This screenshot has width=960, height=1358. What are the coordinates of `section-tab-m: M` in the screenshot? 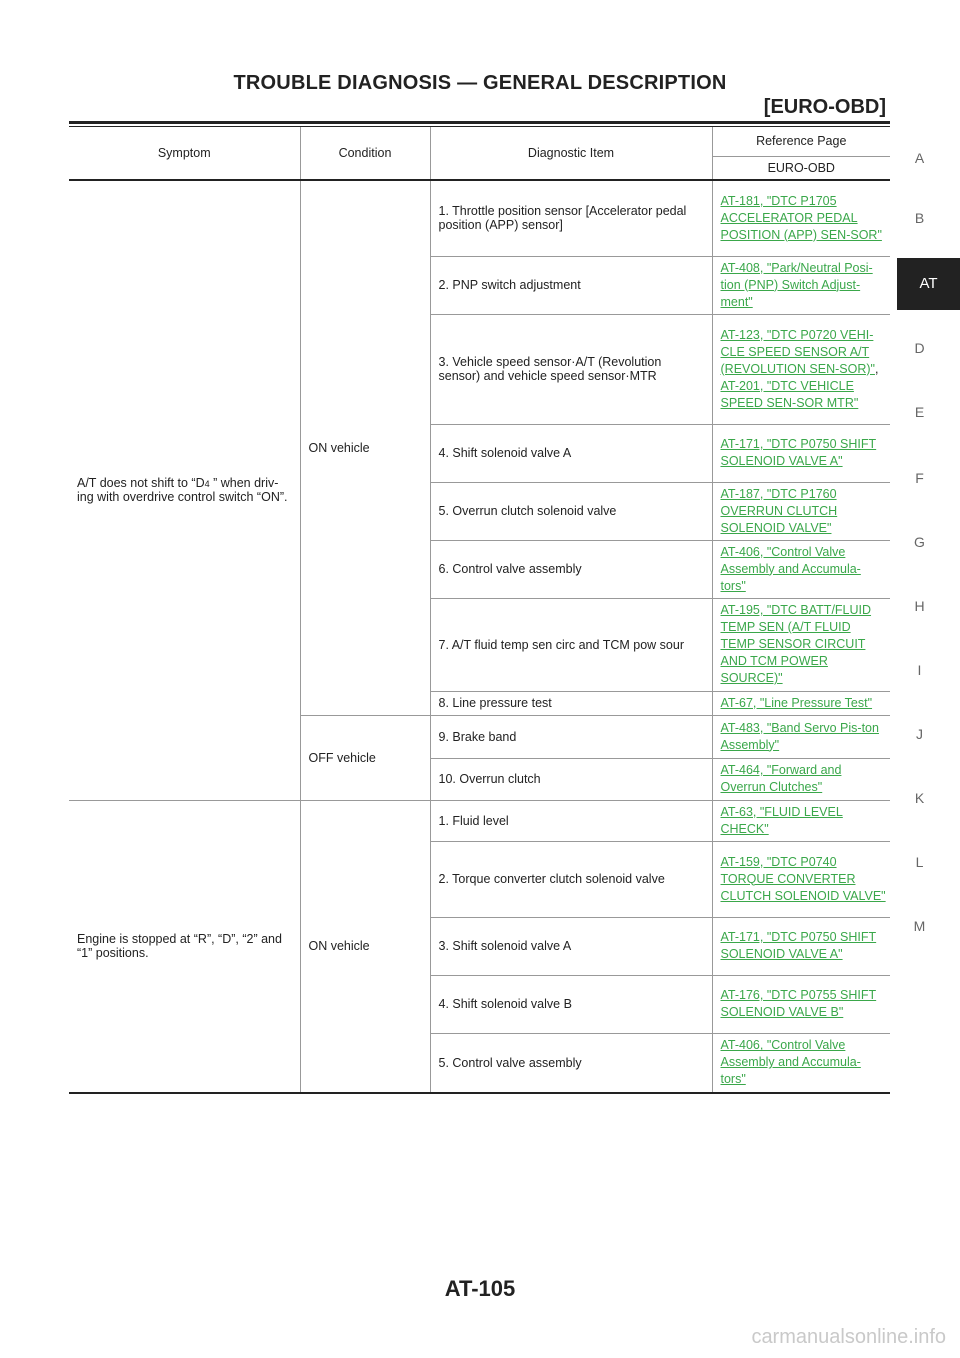 It's located at (919, 926).